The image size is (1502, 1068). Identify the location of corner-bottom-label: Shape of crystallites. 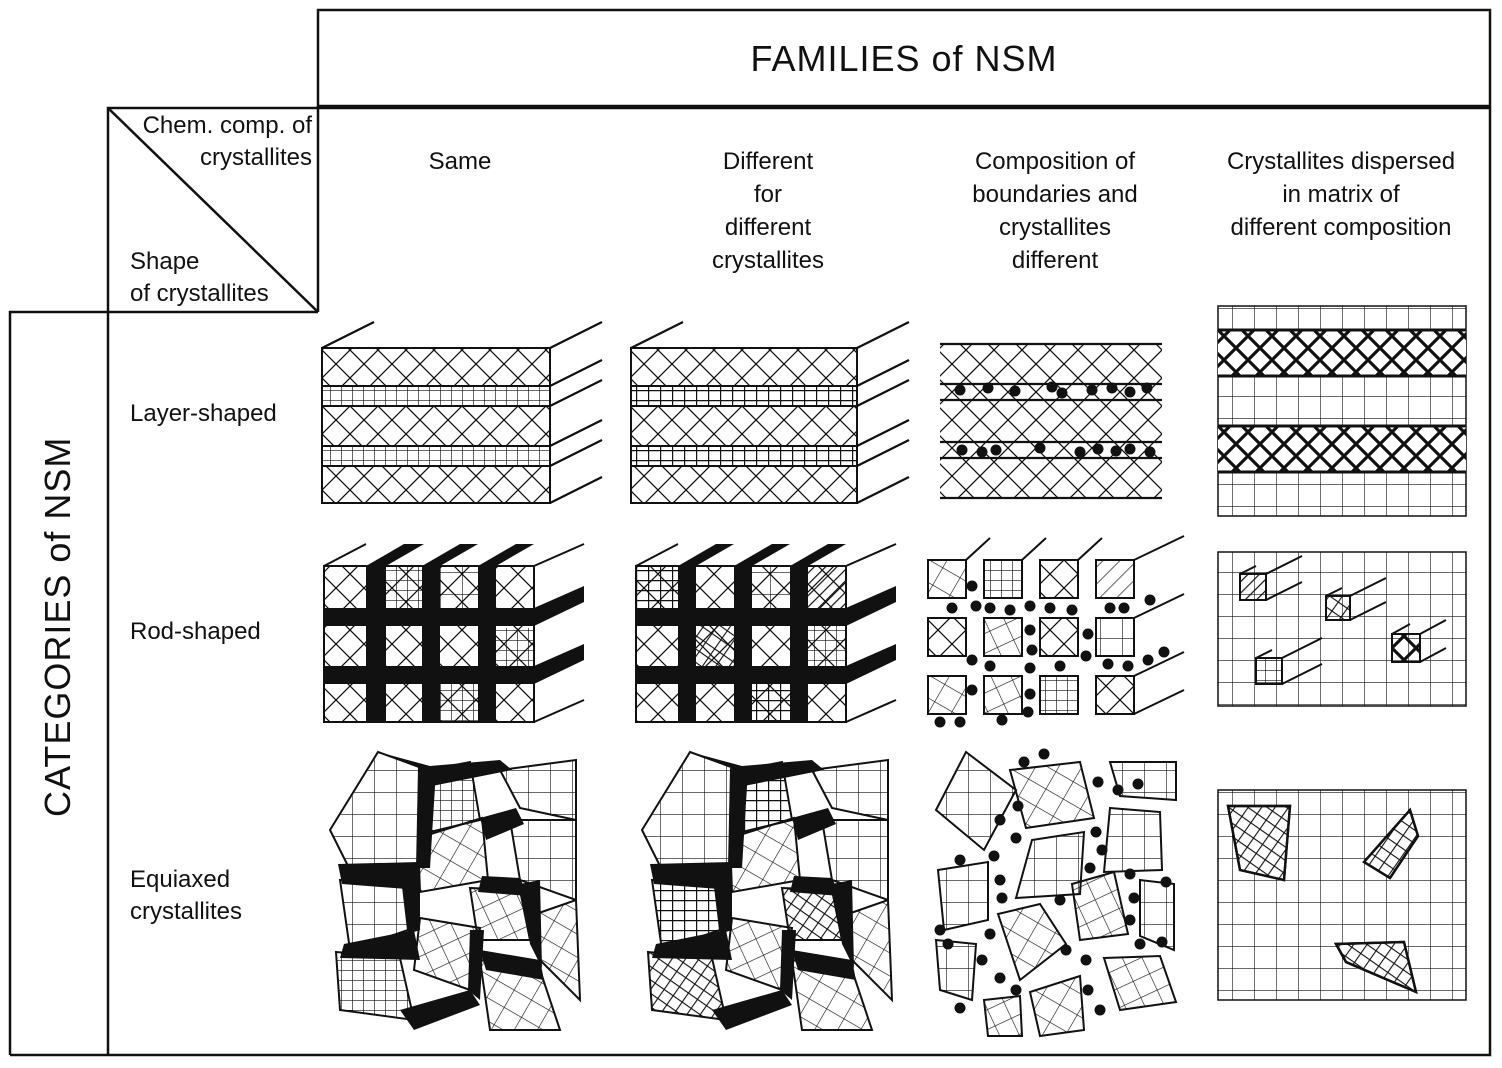
(199, 277).